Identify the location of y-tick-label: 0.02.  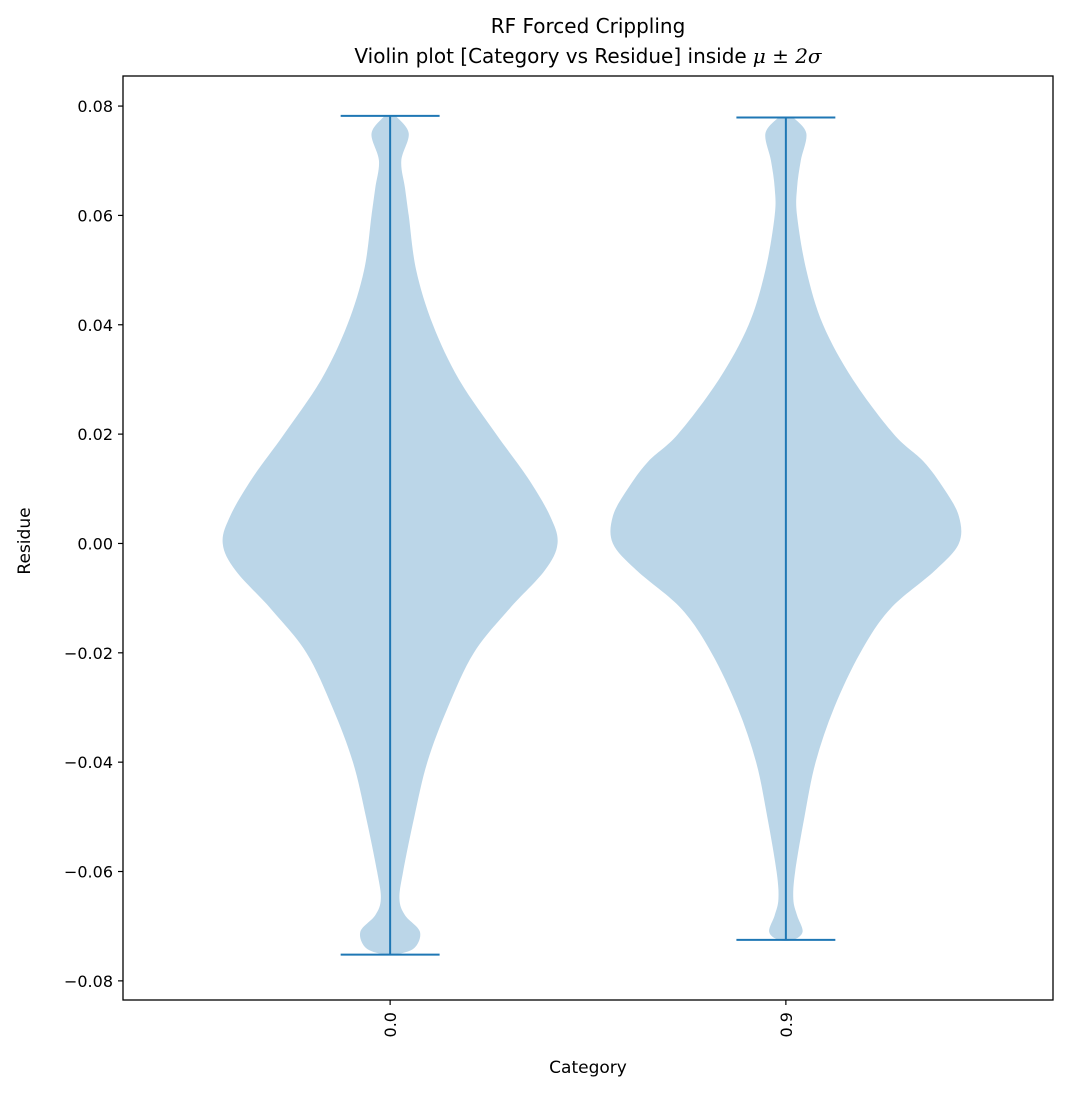
(95, 434).